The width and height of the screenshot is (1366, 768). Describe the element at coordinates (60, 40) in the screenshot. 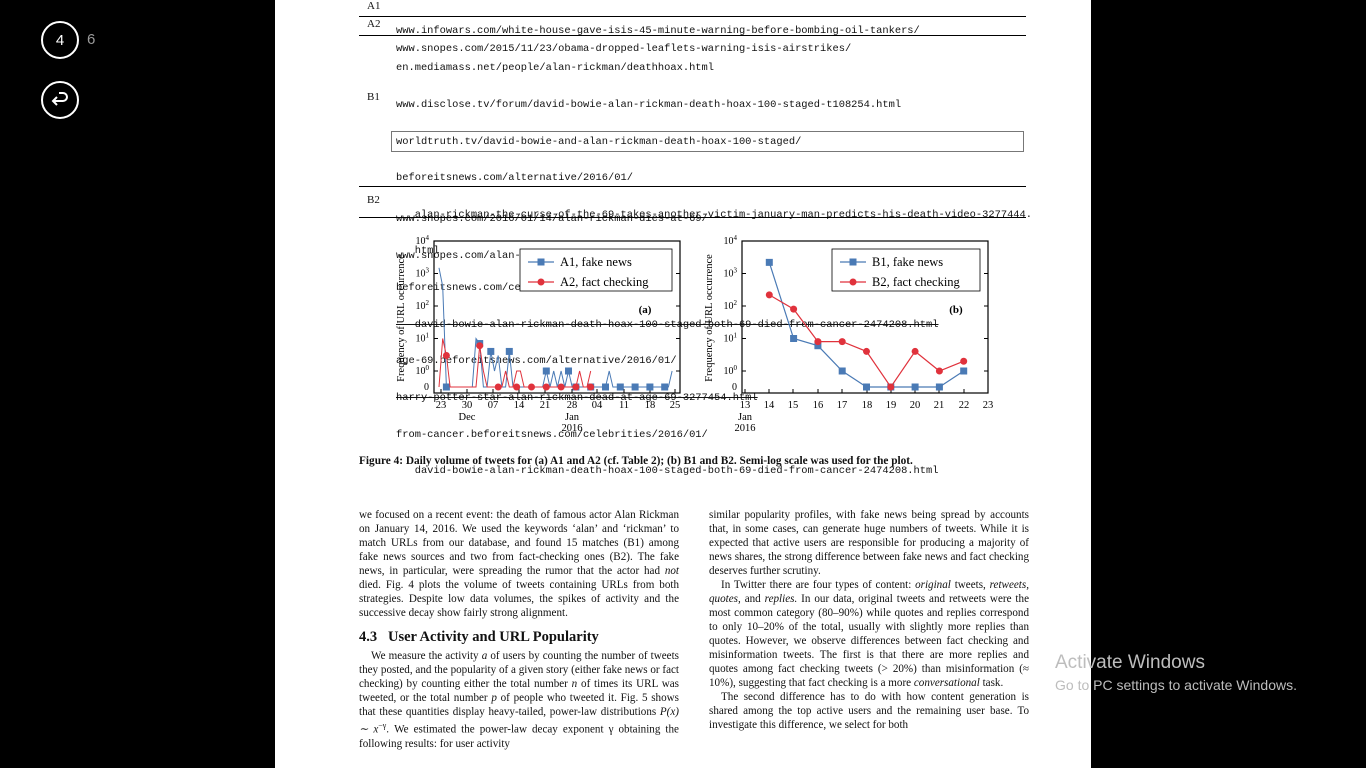

I see `current-page-indicator: 4` at that location.